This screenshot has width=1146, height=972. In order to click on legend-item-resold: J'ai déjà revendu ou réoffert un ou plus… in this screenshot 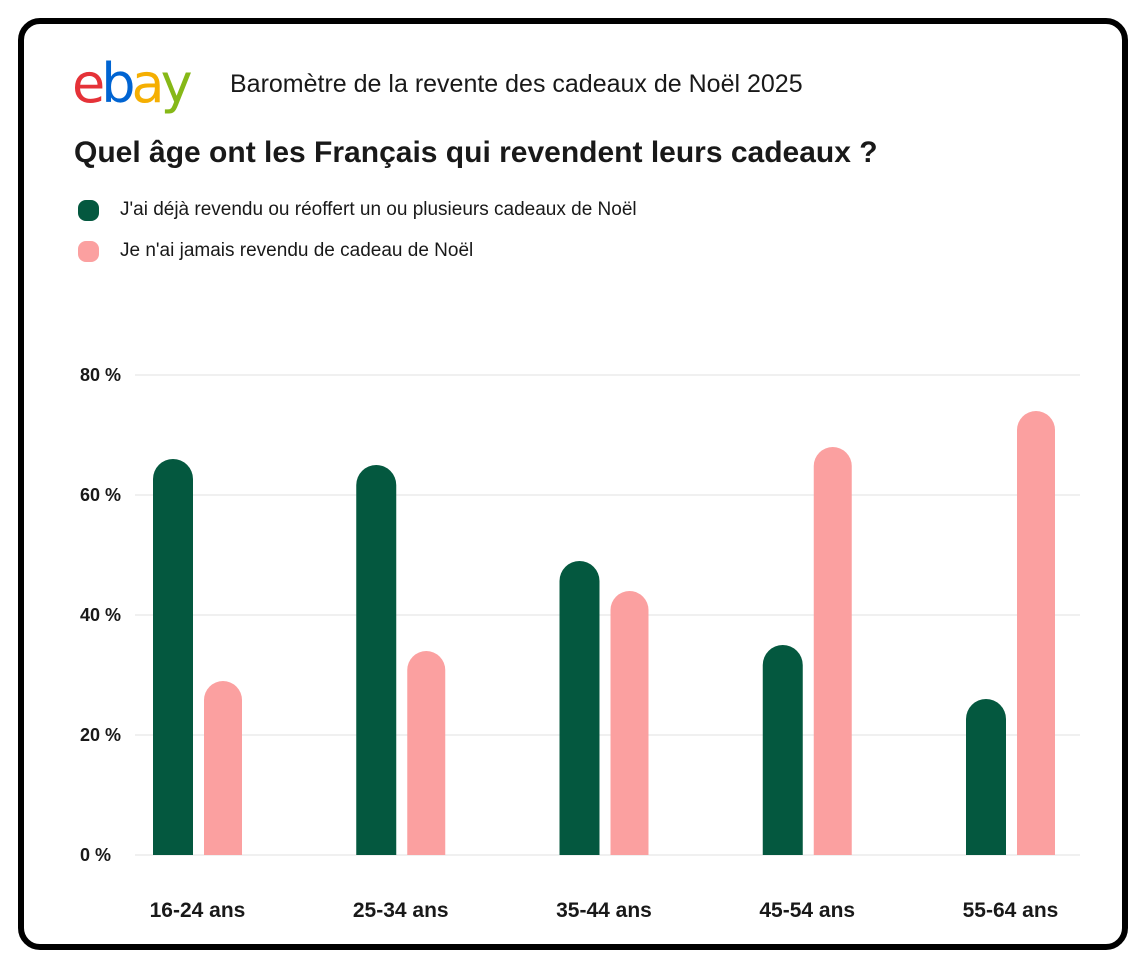, I will do `click(357, 210)`.